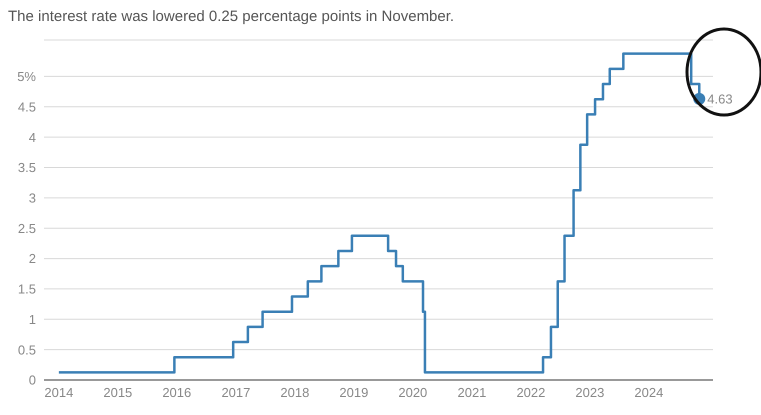  I want to click on x-tick-label: 2016, so click(177, 392).